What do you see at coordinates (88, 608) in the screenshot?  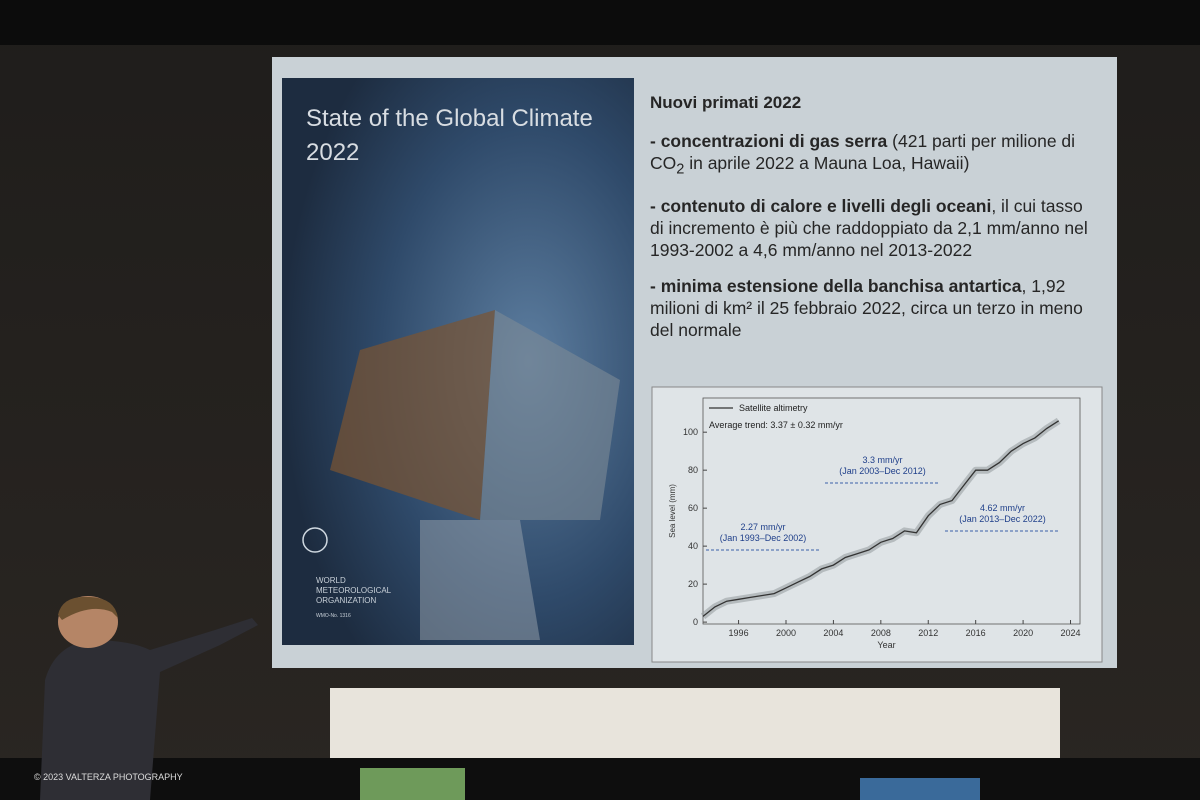 I see `speaker-hair` at bounding box center [88, 608].